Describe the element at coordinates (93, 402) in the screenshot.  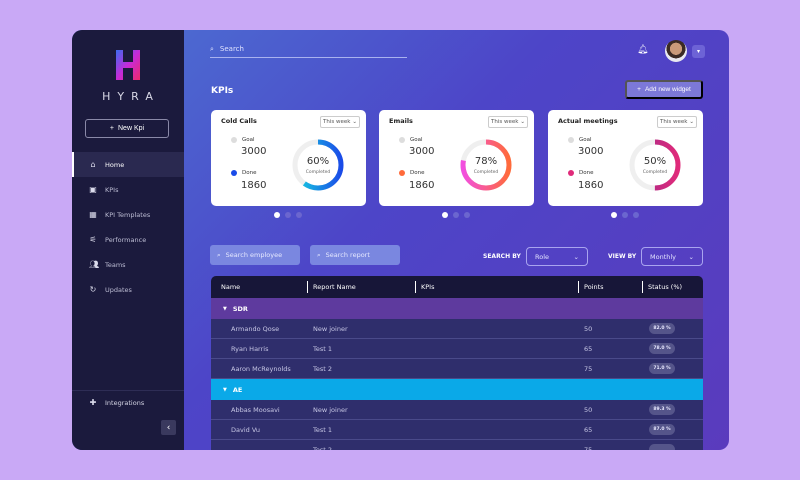
I see `puzzle-icon: ✚` at that location.